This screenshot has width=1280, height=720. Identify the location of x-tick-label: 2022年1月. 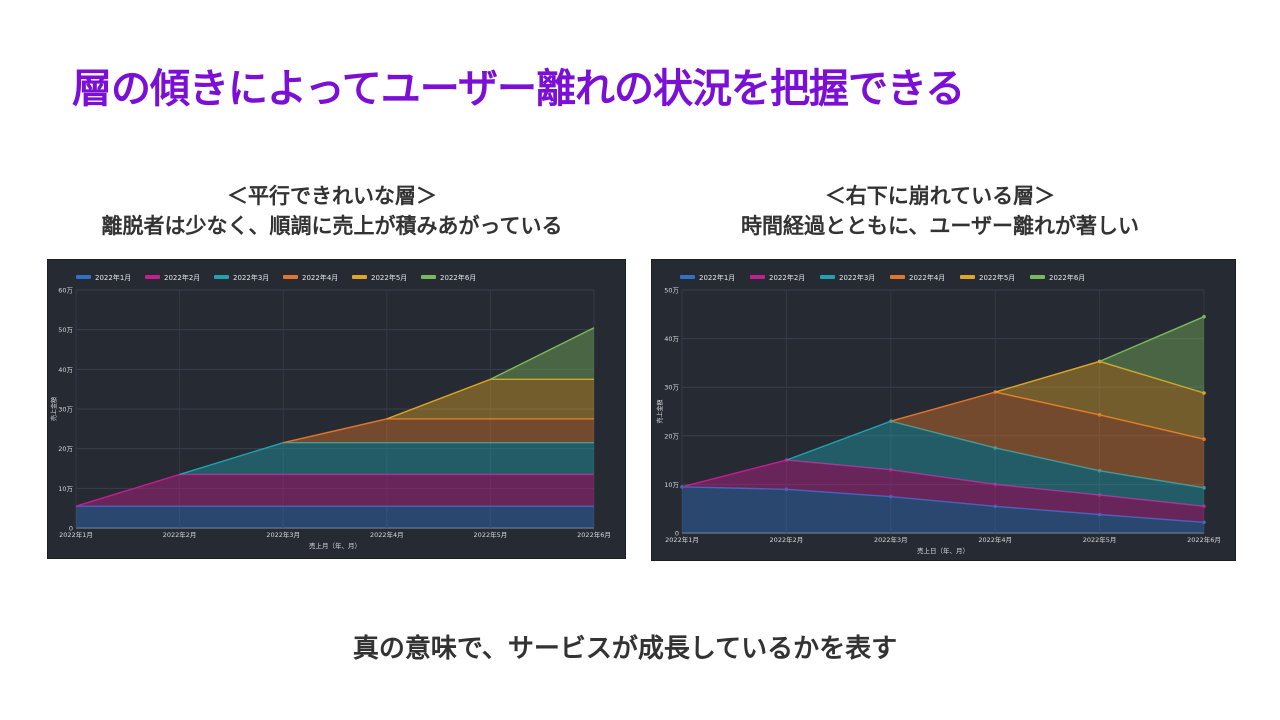
(682, 539).